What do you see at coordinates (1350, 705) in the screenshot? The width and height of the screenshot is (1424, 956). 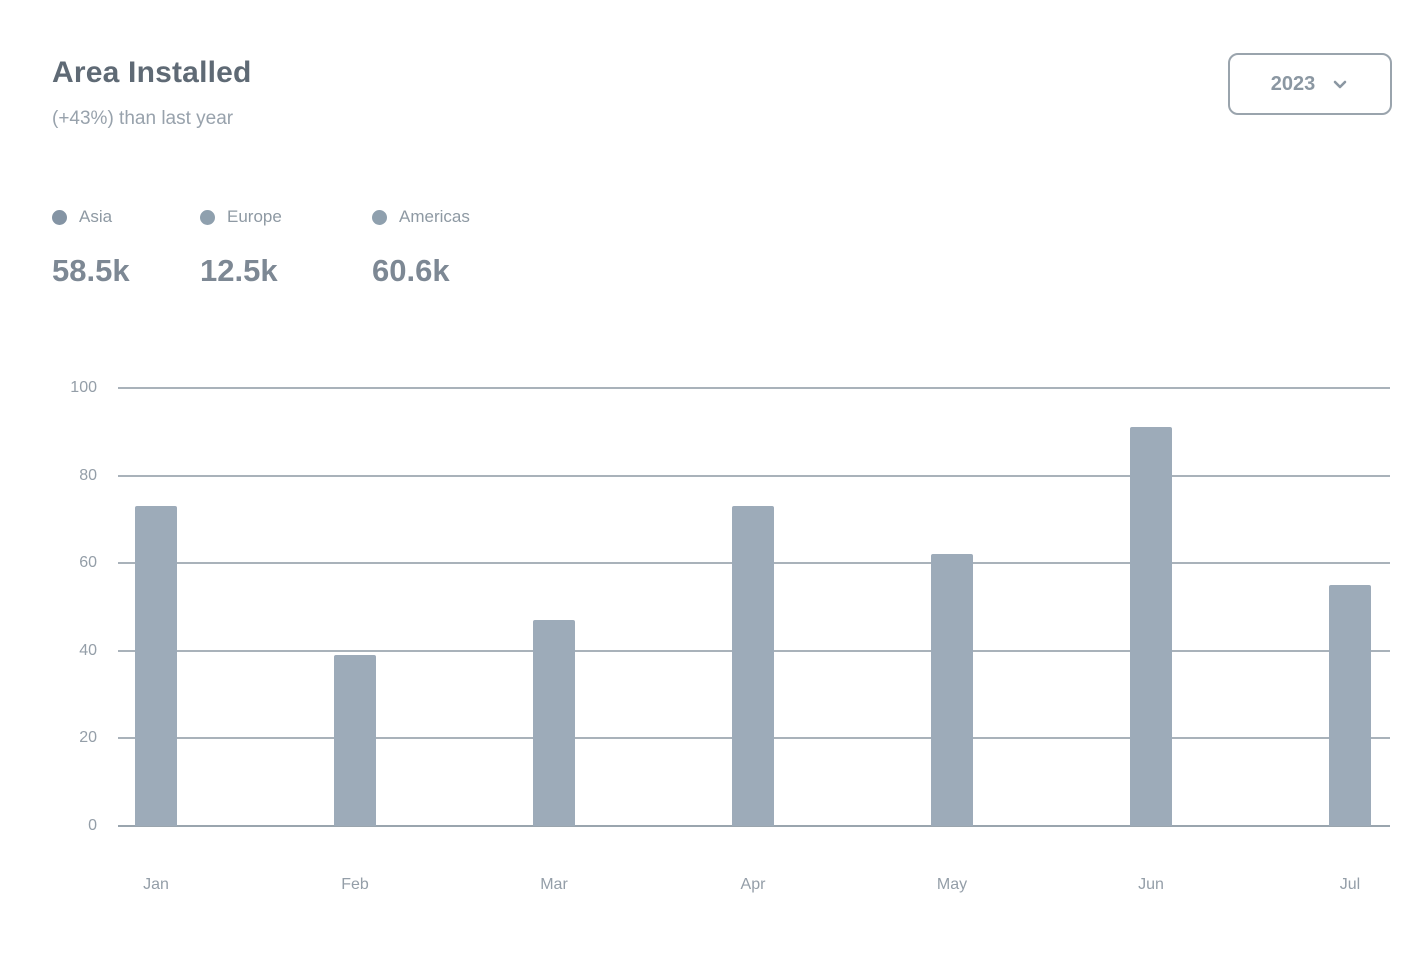 I see `bar-jul` at bounding box center [1350, 705].